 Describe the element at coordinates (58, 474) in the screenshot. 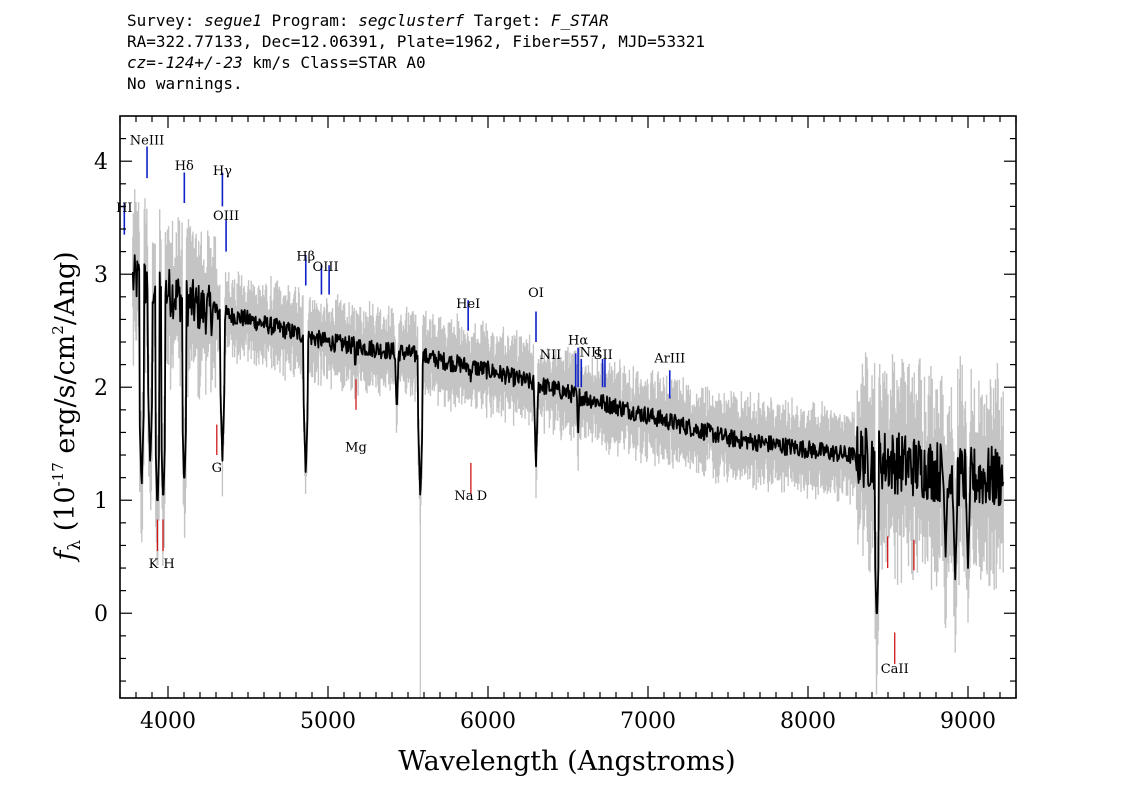

I see `y-axis-title-exponent1: -17` at that location.